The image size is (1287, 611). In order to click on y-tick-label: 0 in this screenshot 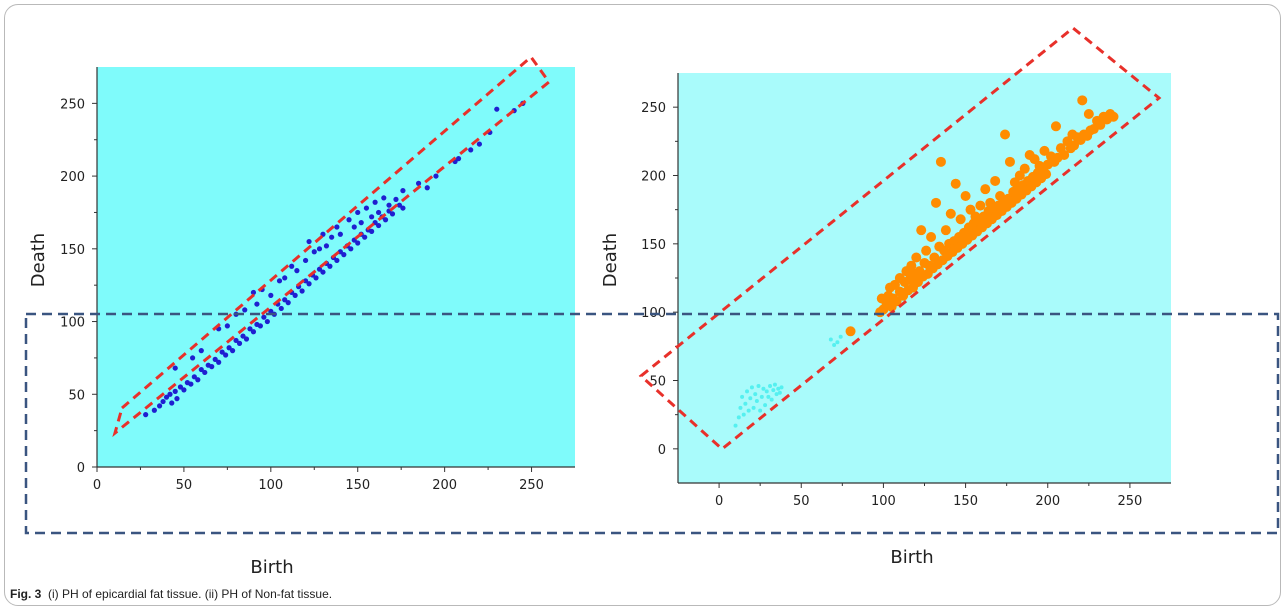, I will do `click(662, 450)`.